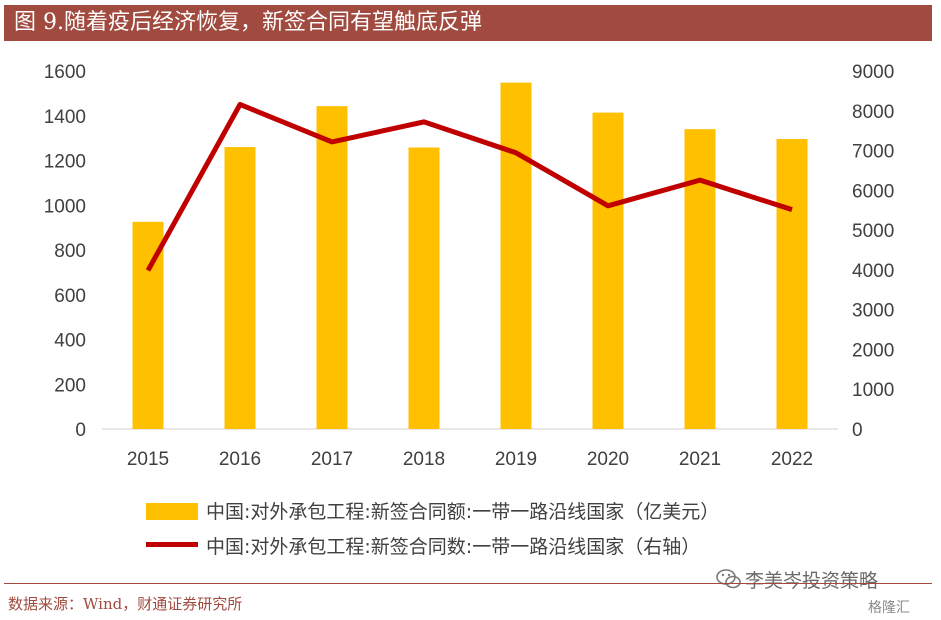  What do you see at coordinates (470, 459) in the screenshot?
I see `x-axis-ticks: 2015 2016 2017 2018 2019 2020 2021 2022` at bounding box center [470, 459].